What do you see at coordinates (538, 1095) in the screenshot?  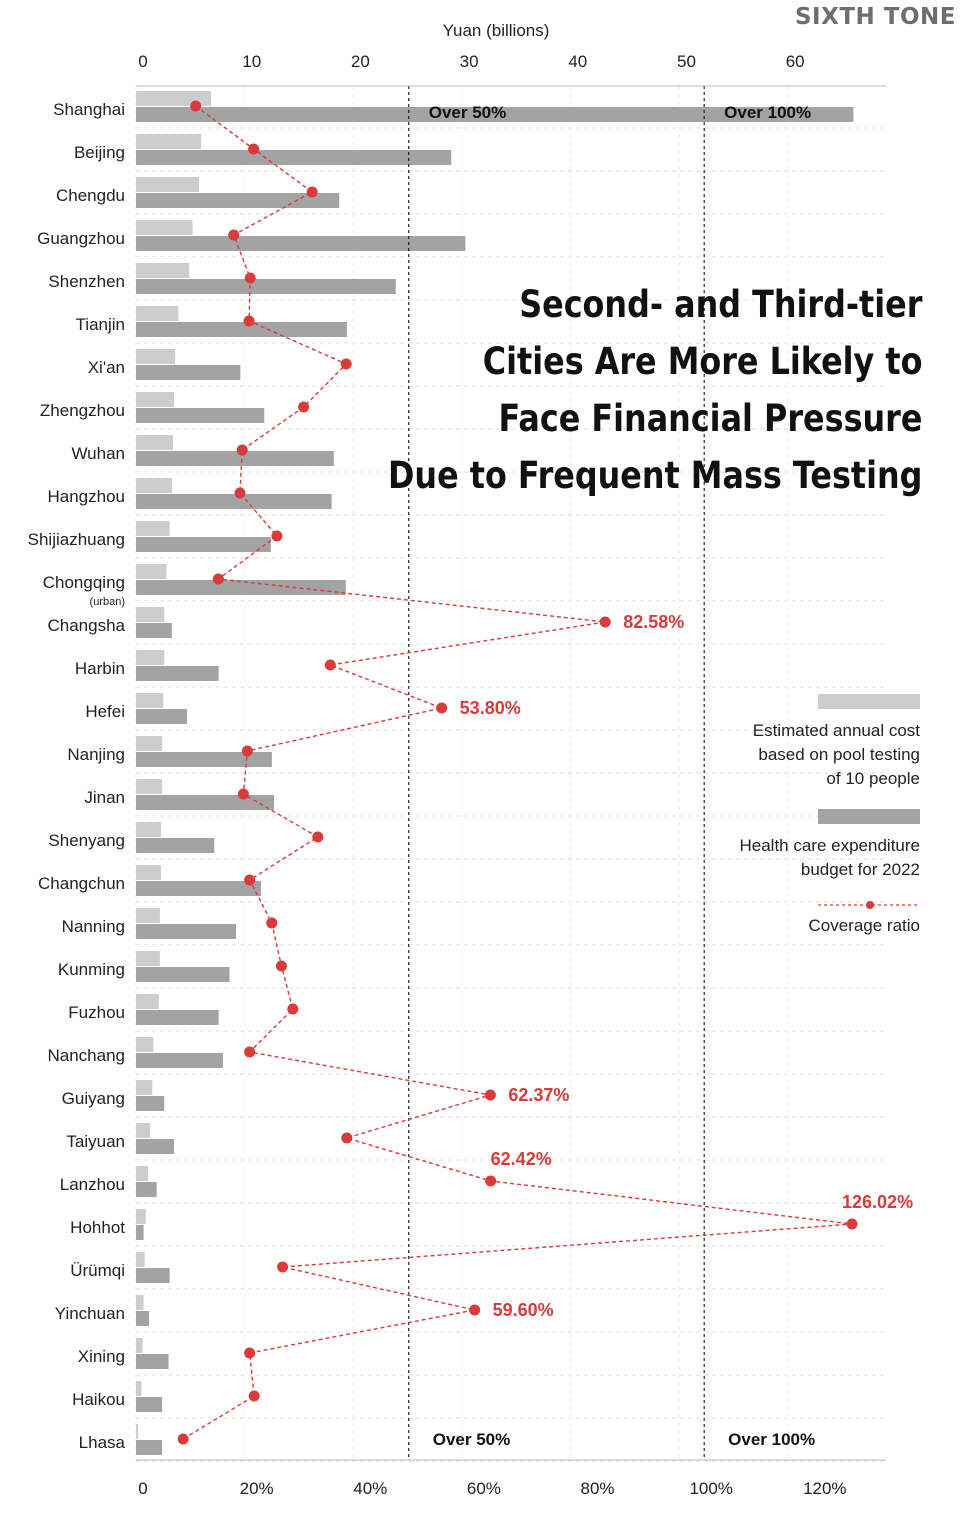 I see `ratio-data-label: 62.37%` at bounding box center [538, 1095].